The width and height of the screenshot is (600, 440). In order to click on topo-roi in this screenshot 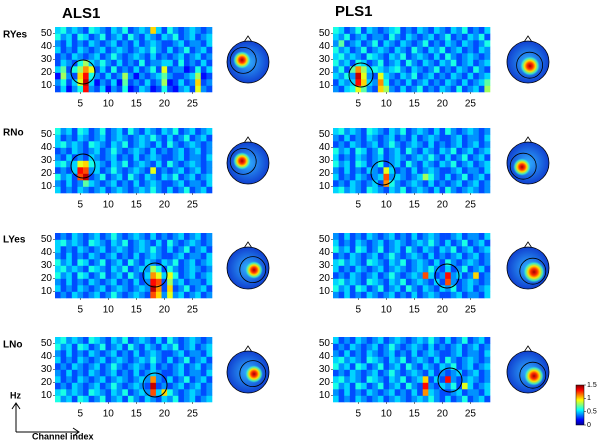, I will do `click(243, 161)`.